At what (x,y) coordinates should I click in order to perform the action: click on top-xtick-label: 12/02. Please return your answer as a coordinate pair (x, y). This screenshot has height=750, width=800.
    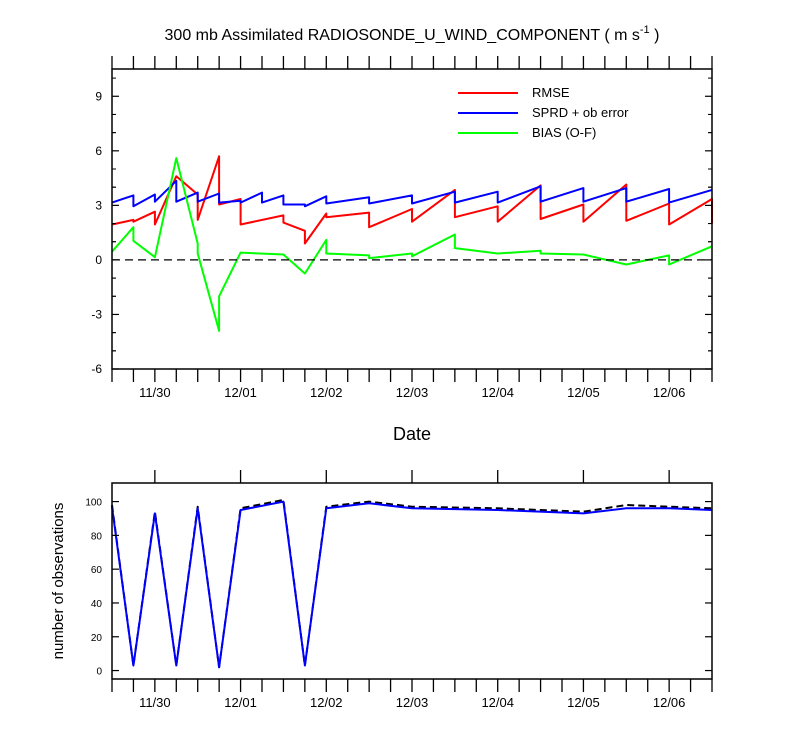
    Looking at the image, I should click on (326, 392).